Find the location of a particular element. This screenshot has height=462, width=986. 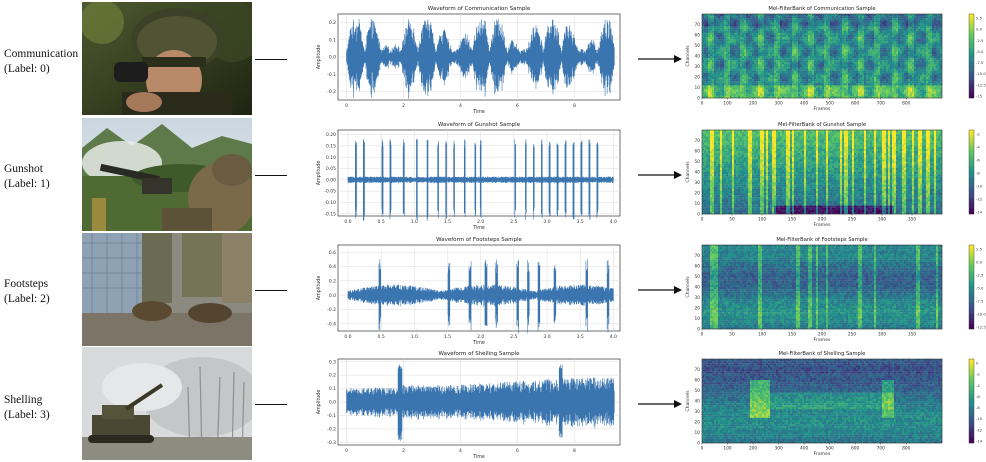

y-axis-label: Amplitude is located at coordinates (319, 173).